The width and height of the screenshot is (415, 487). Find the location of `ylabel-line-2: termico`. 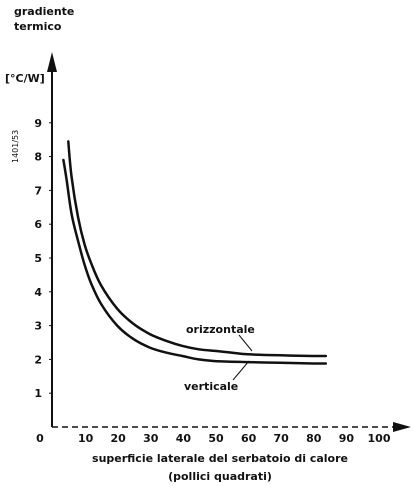

ylabel-line-2: termico is located at coordinates (38, 26).